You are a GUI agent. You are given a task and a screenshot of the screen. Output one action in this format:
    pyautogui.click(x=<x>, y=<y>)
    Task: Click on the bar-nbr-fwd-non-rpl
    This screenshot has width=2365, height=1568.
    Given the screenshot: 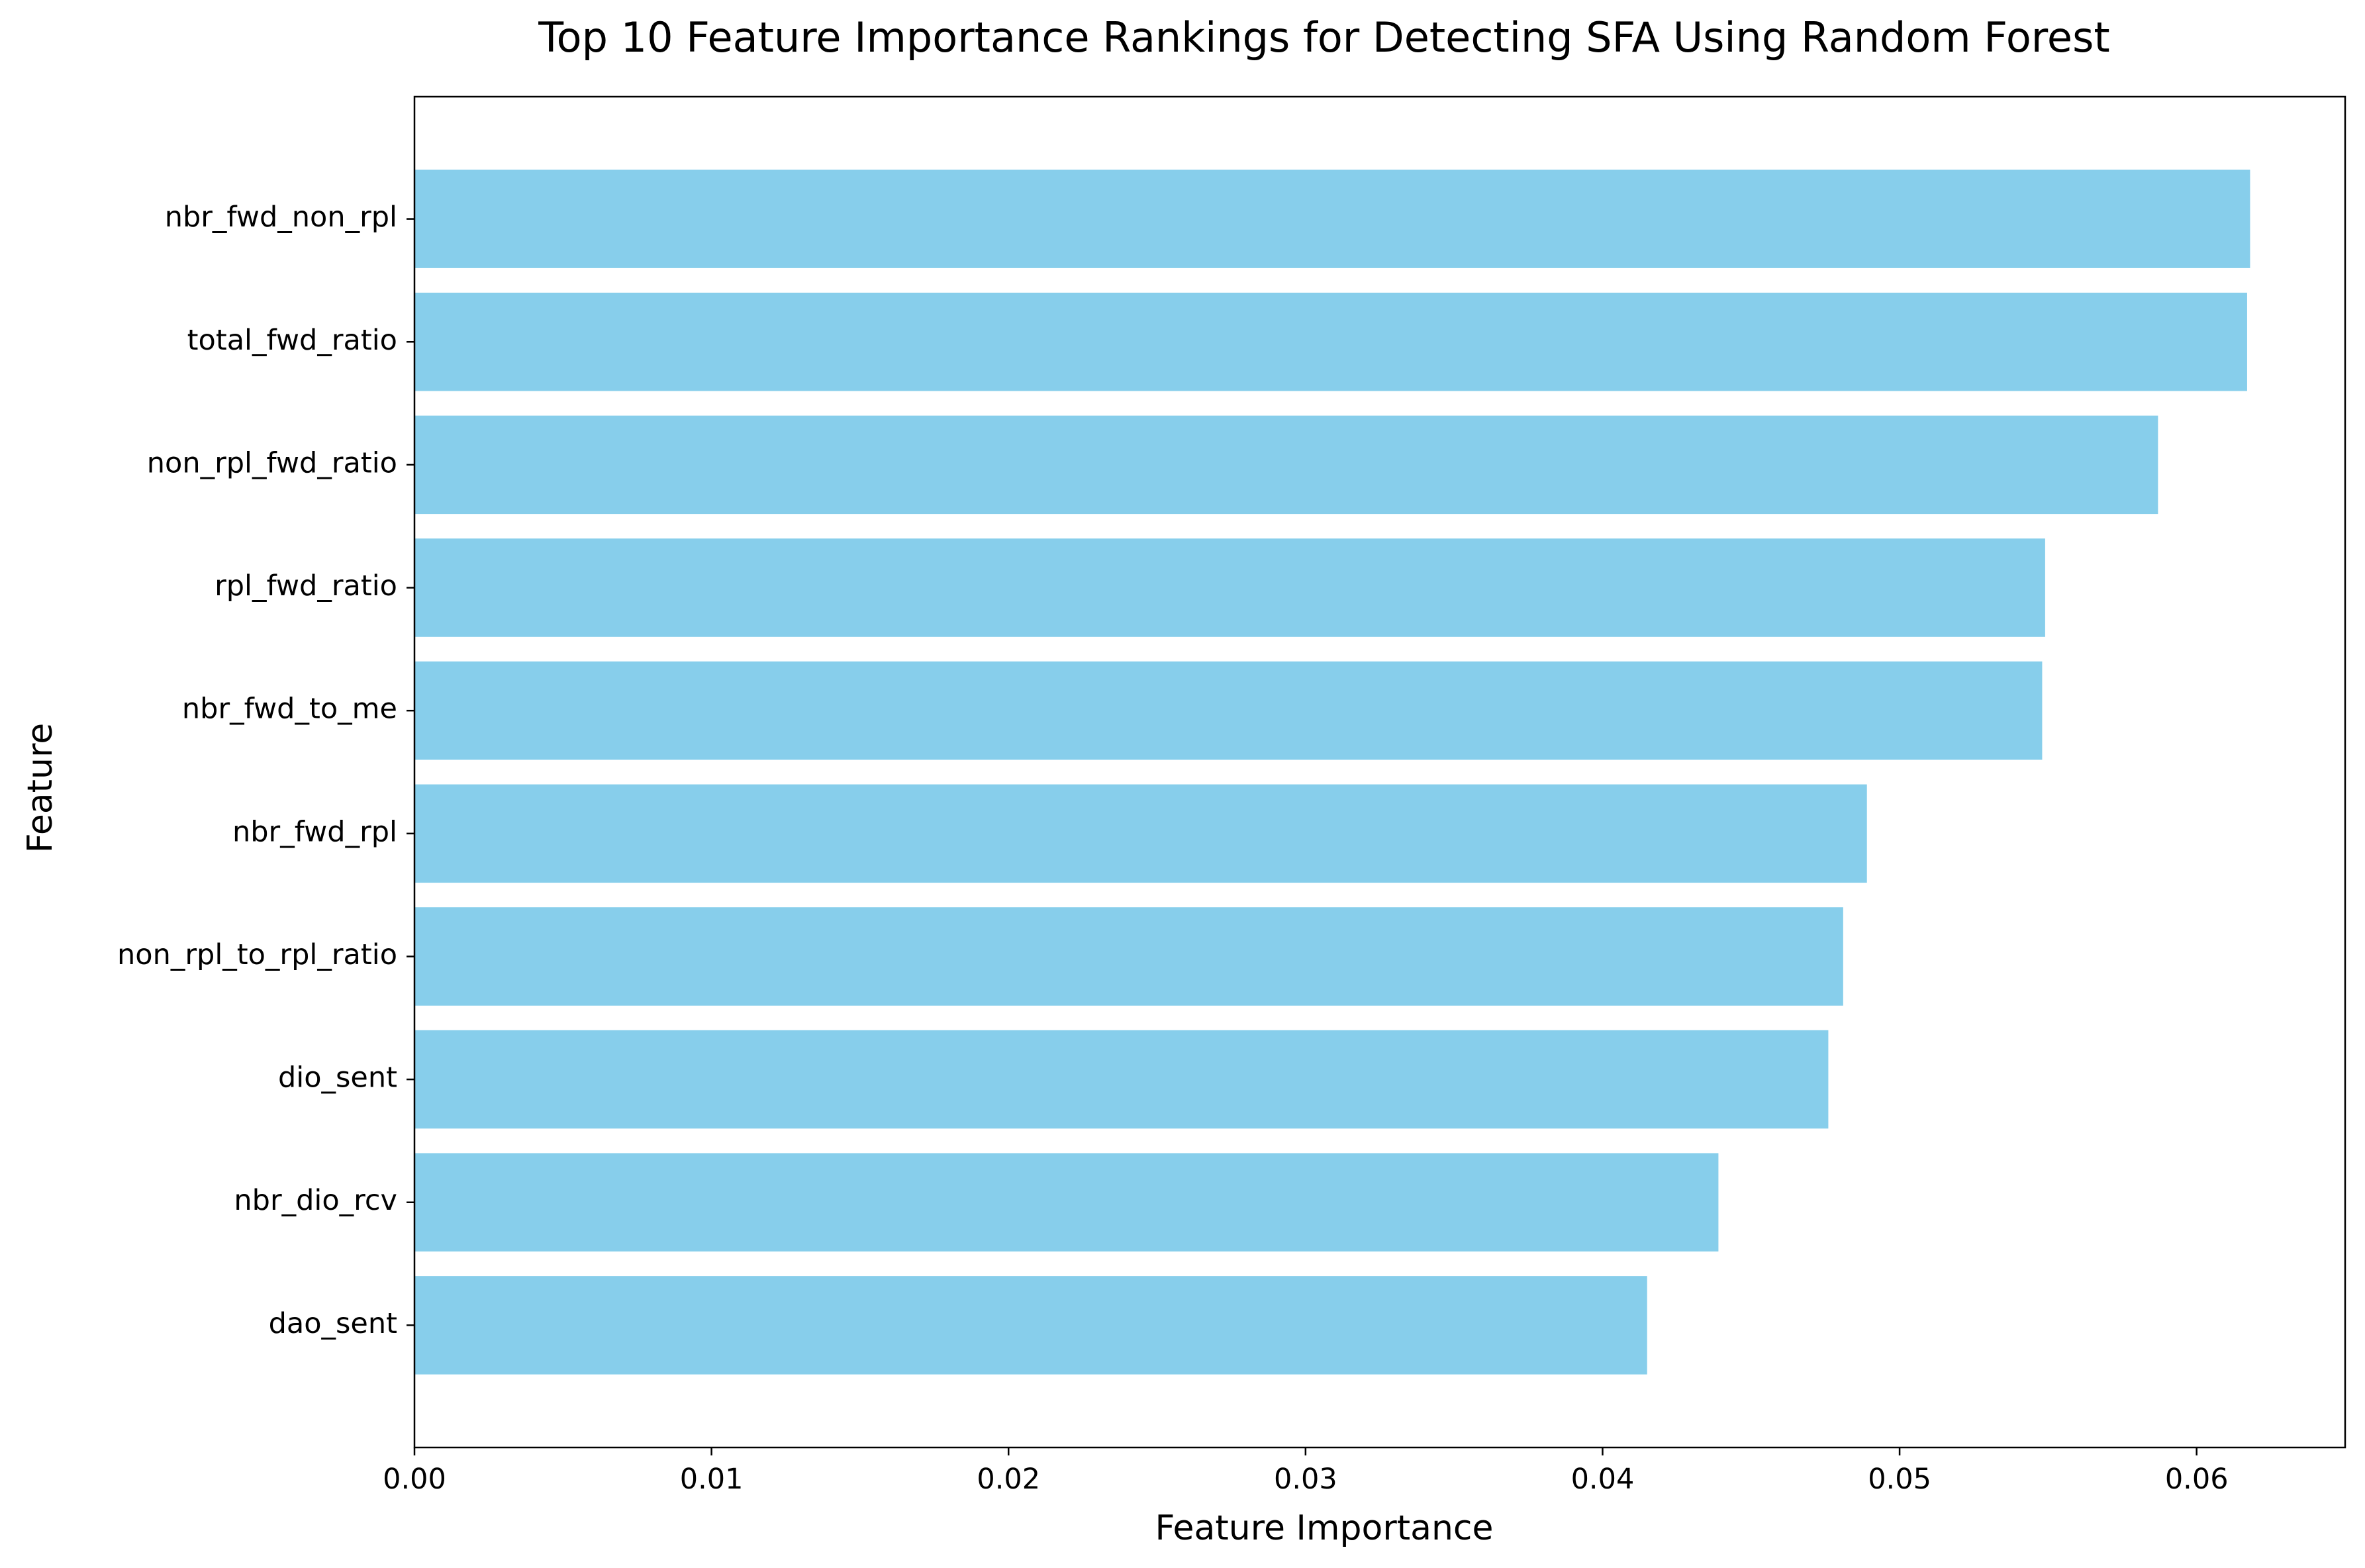 What is the action you would take?
    pyautogui.click(x=1332, y=219)
    